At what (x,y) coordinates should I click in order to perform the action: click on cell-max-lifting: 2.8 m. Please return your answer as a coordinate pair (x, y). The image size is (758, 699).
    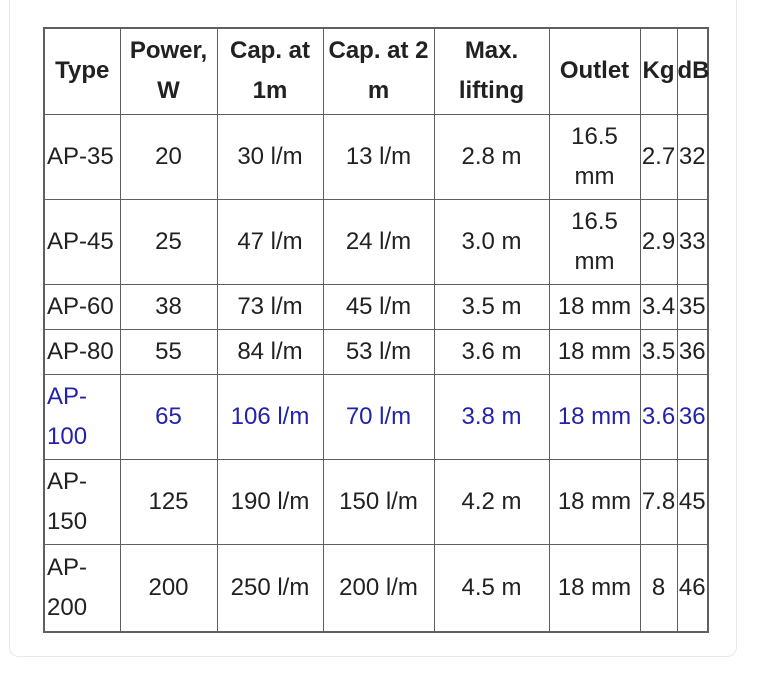
    Looking at the image, I should click on (491, 156).